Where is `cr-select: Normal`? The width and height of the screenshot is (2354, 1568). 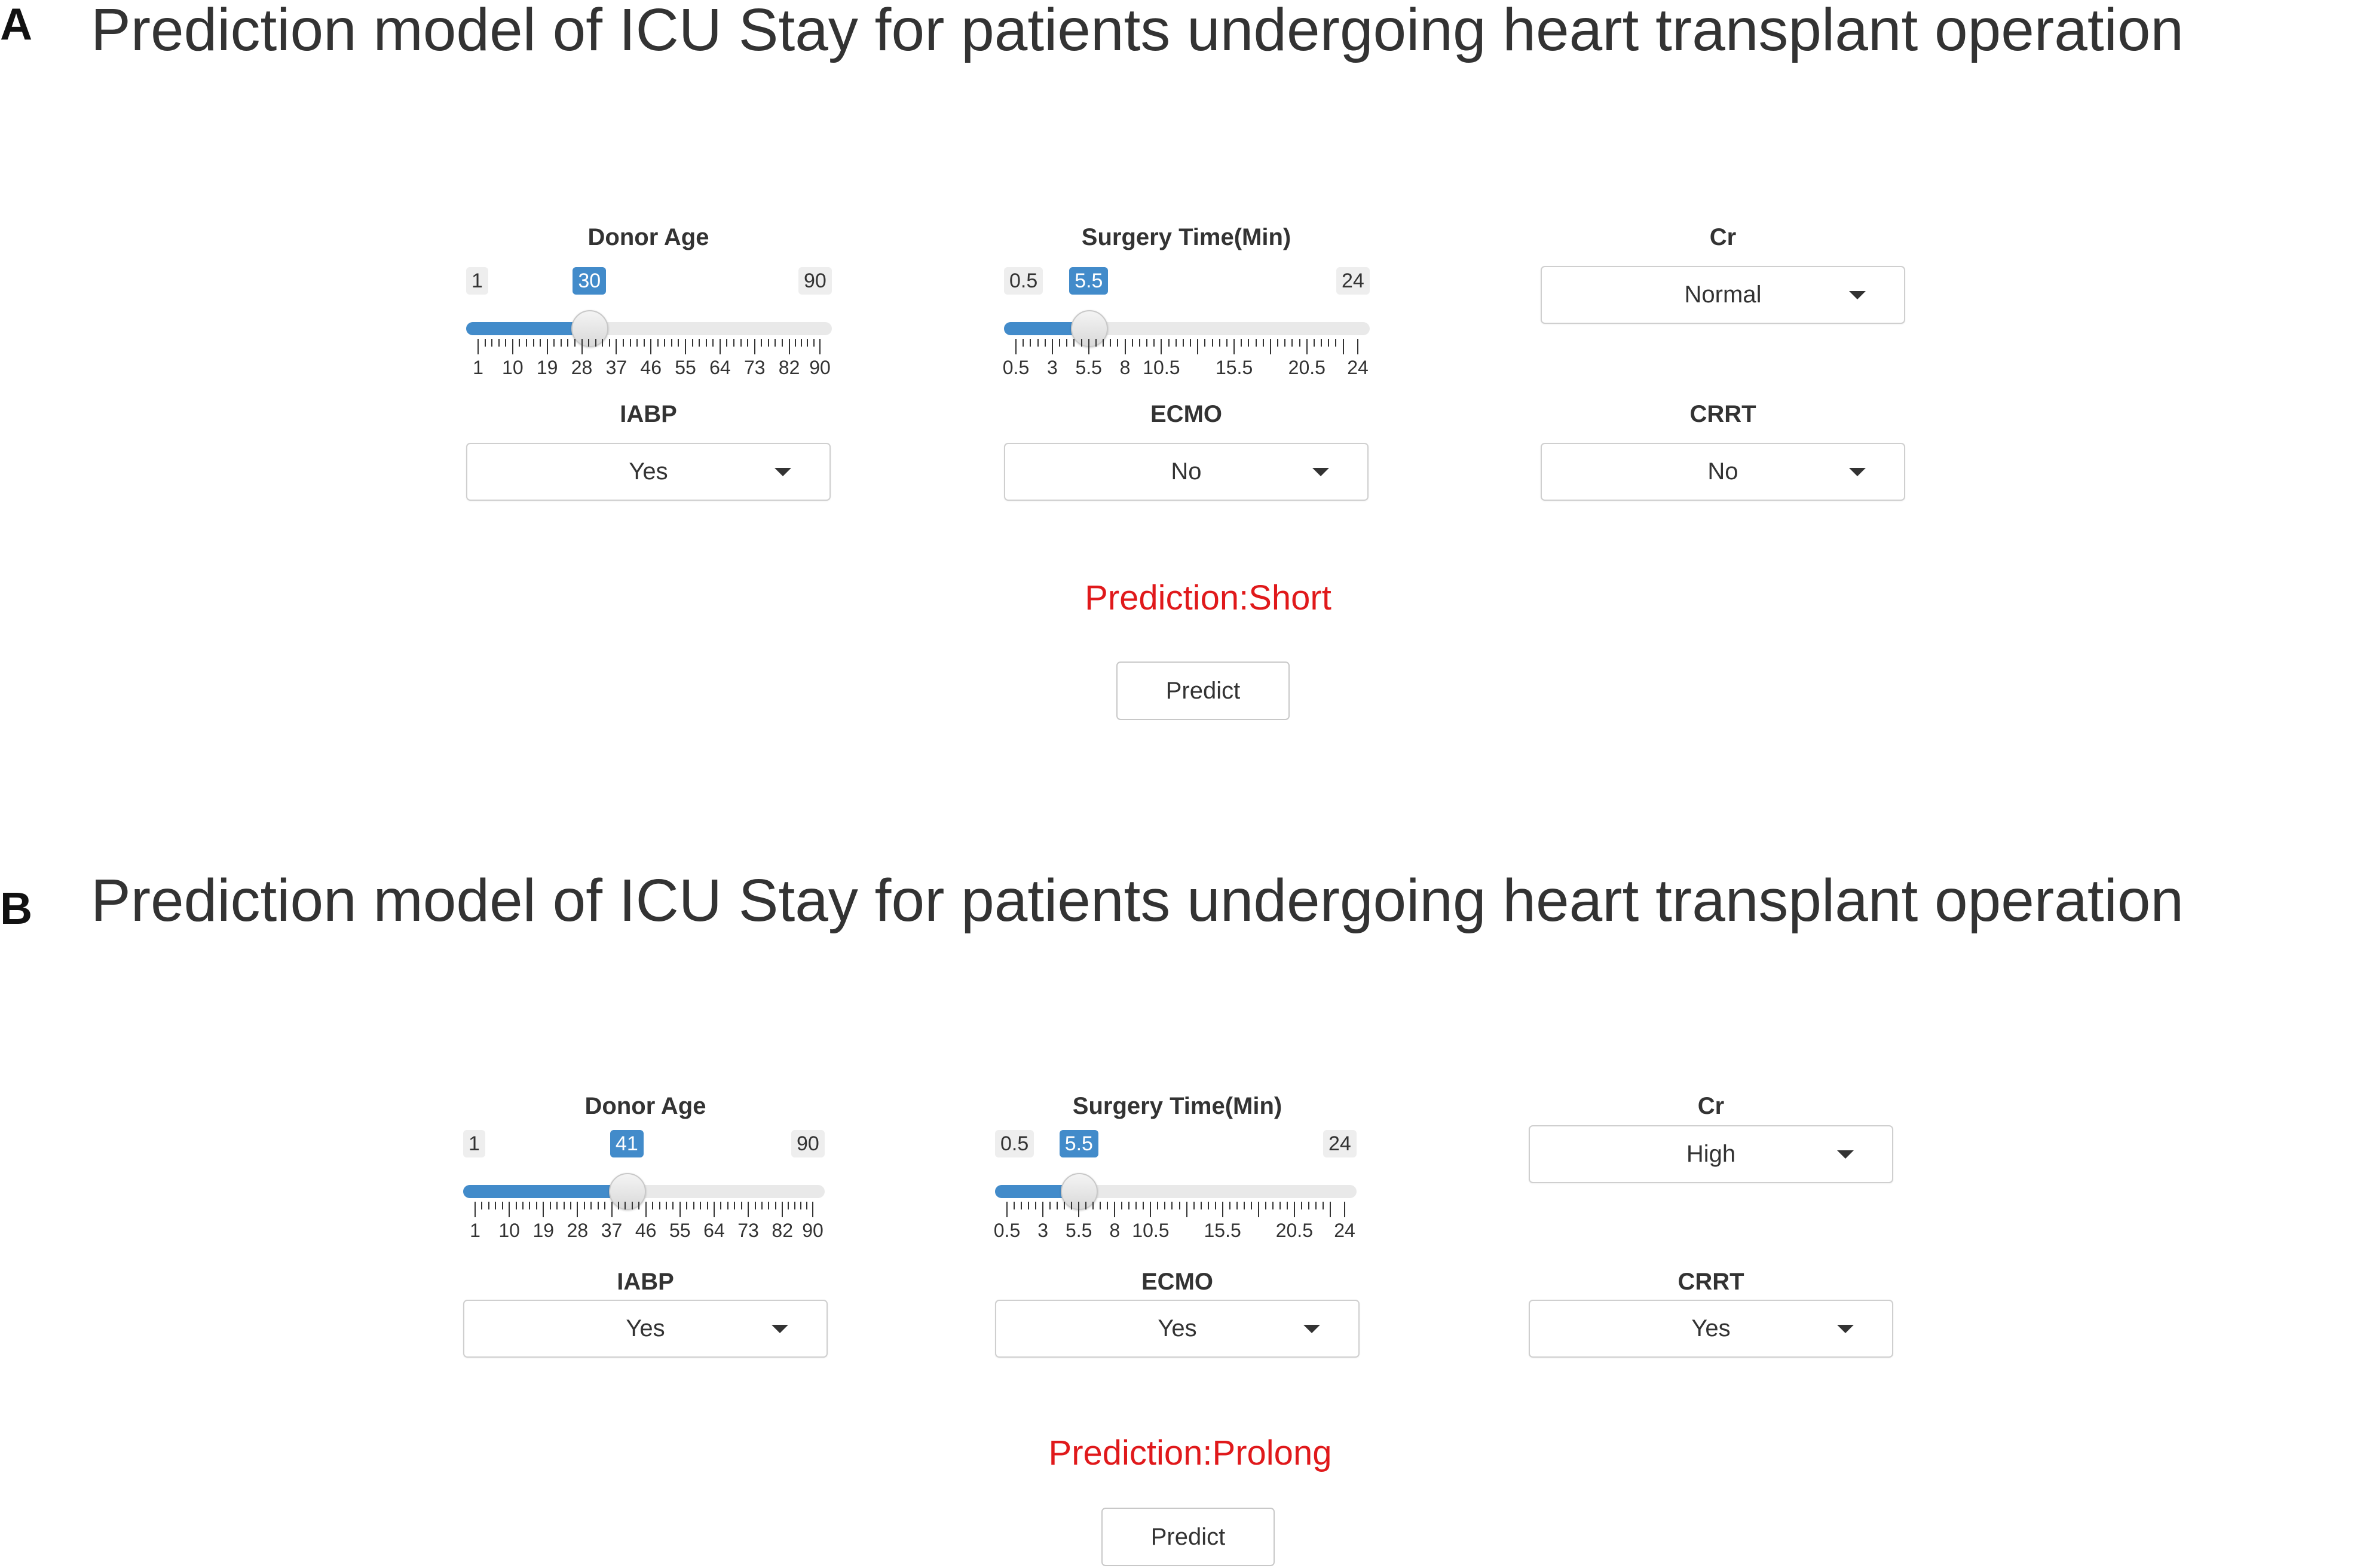
cr-select: Normal is located at coordinates (1723, 295).